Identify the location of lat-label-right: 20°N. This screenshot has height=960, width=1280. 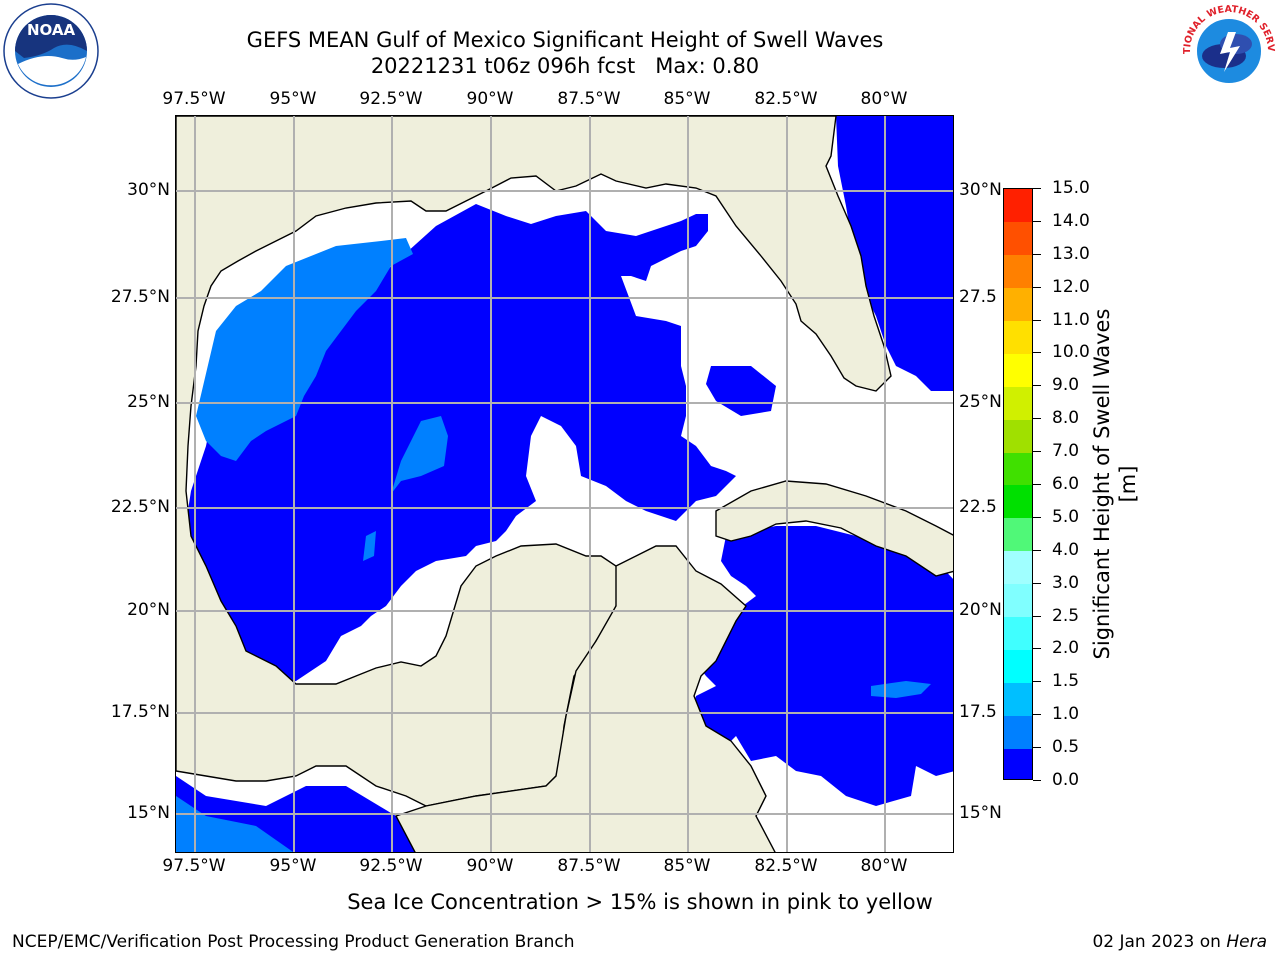
(980, 610).